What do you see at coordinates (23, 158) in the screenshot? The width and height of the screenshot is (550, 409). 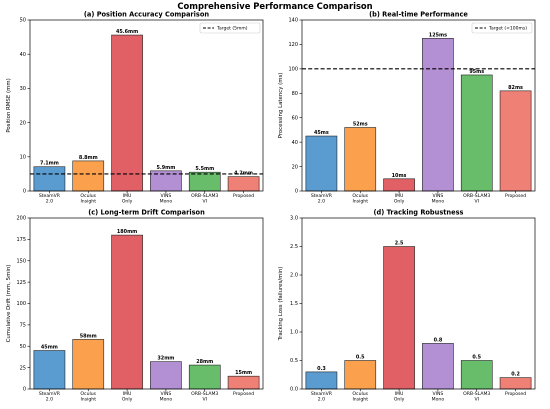 I see `y-tick-label: 10` at bounding box center [23, 158].